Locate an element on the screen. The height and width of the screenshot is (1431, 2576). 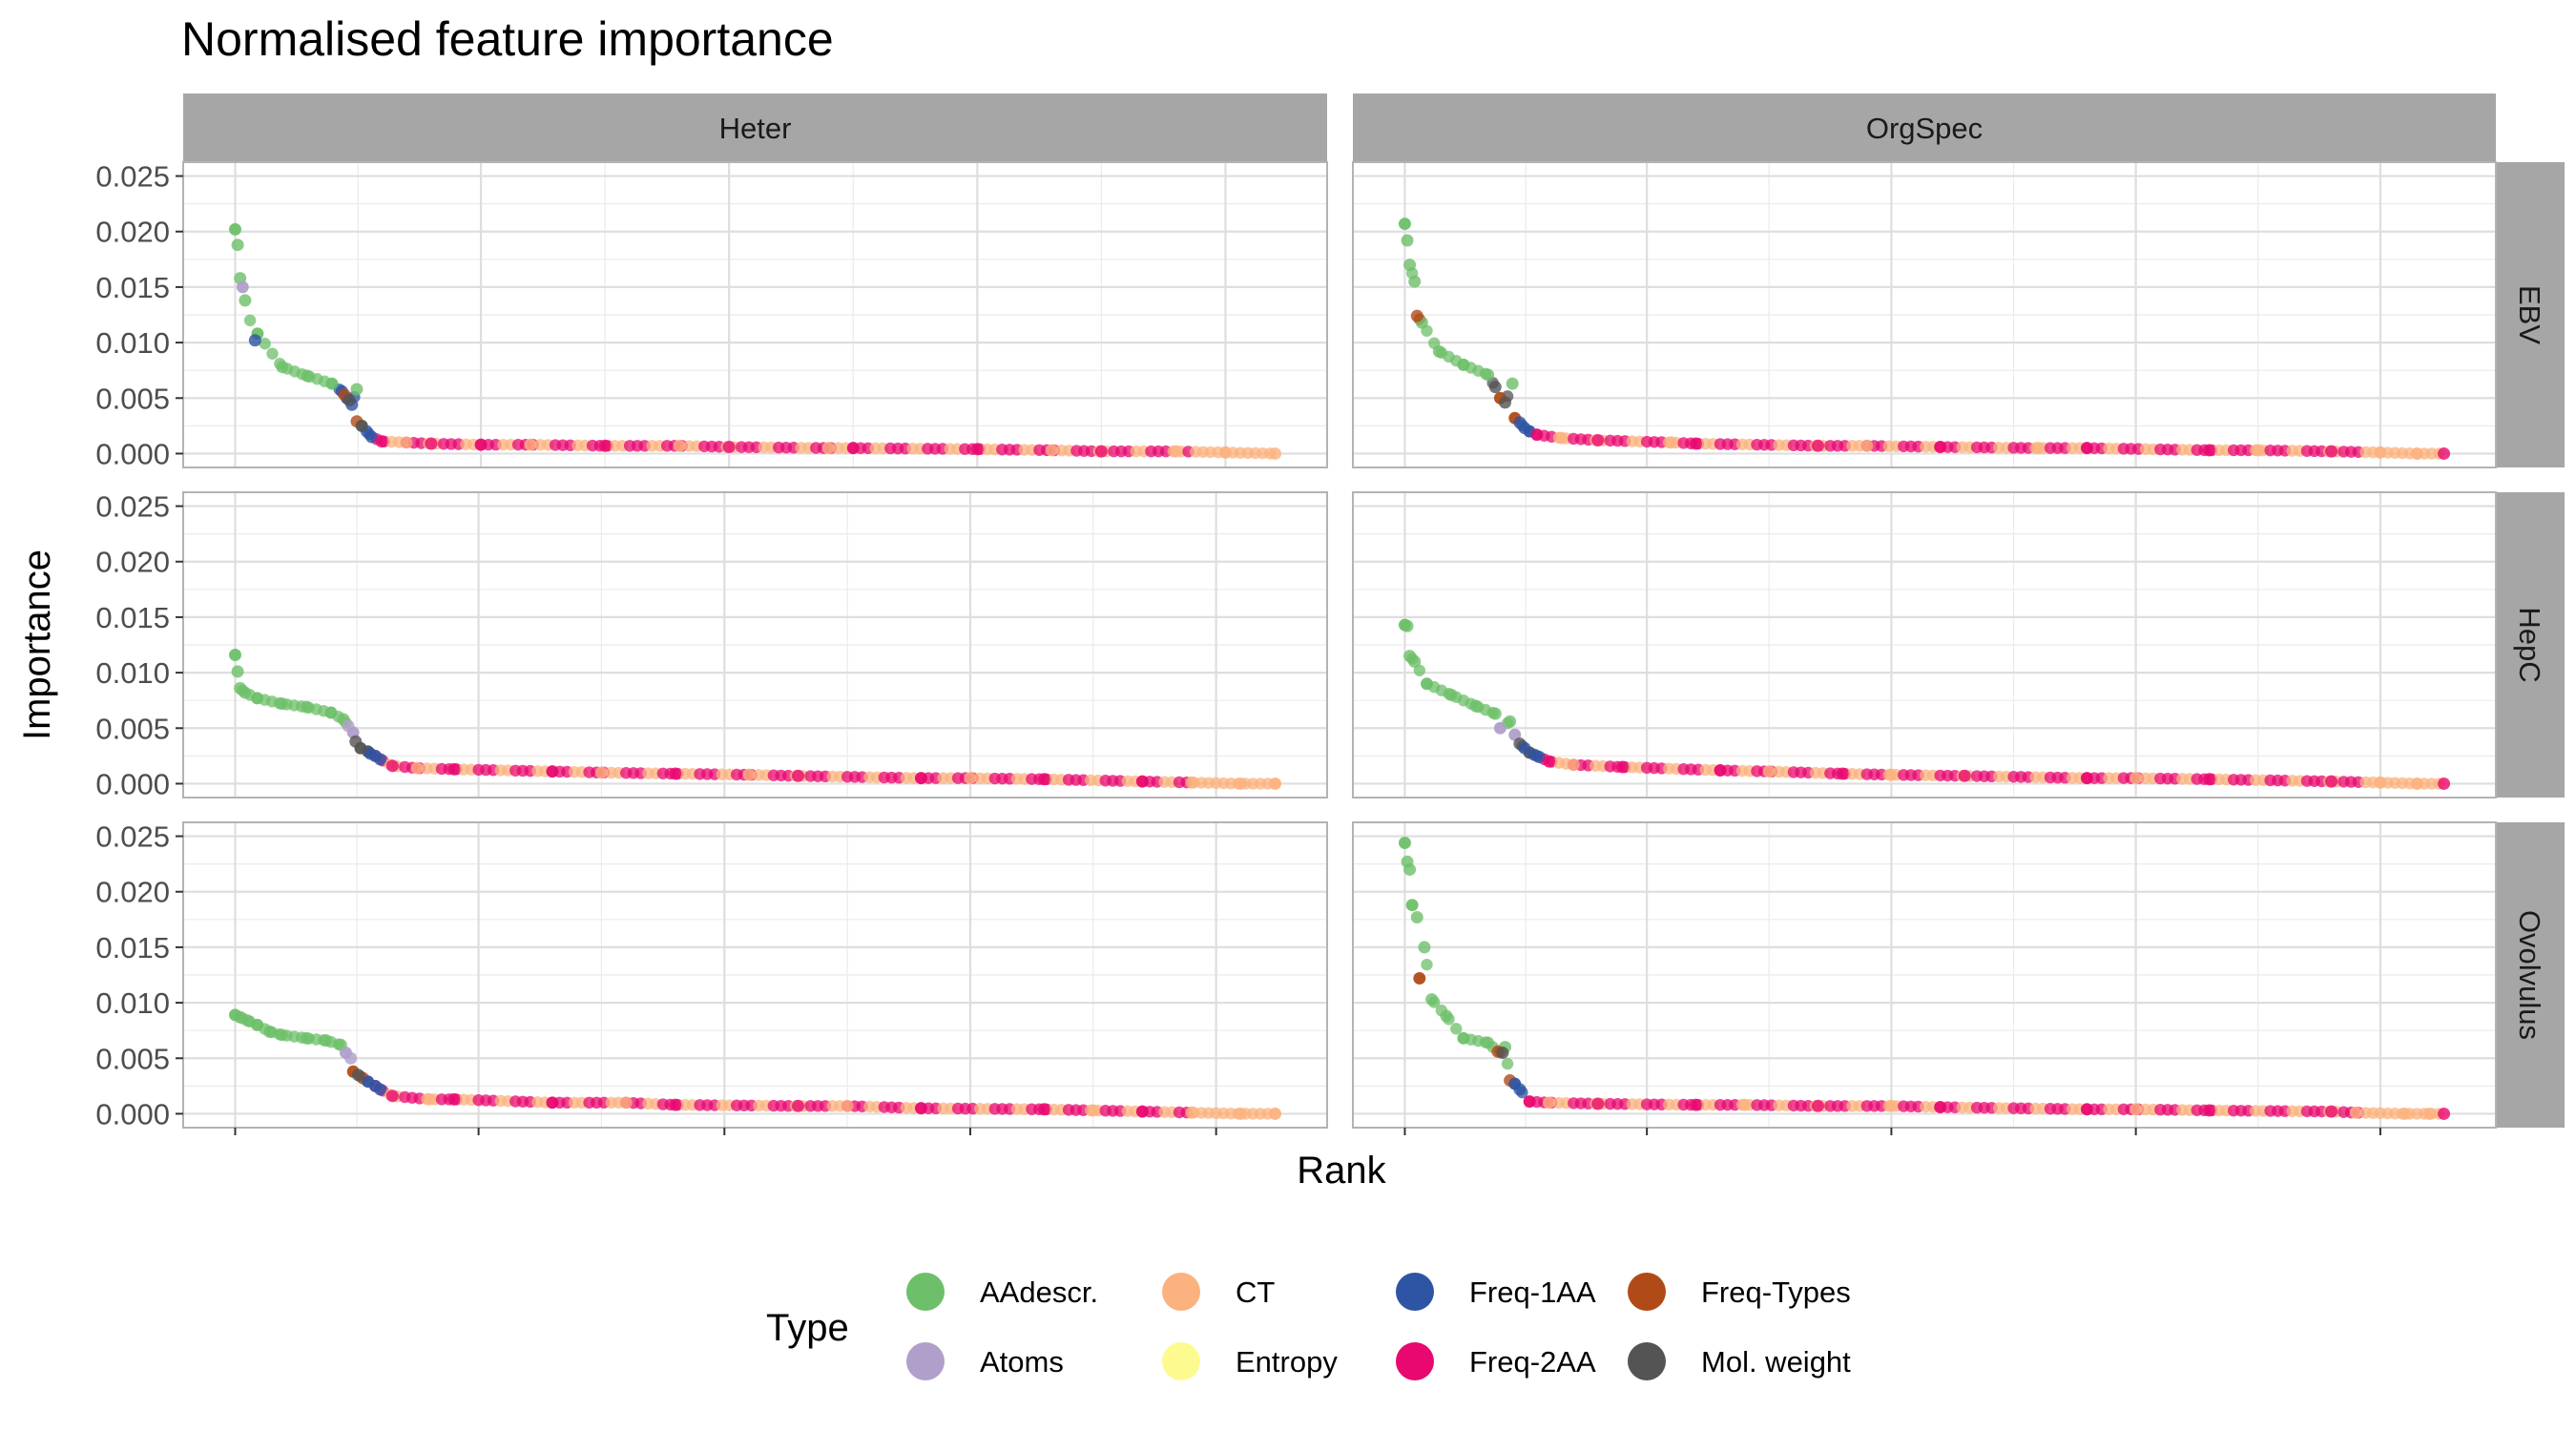
panel-border is located at coordinates (755, 314).